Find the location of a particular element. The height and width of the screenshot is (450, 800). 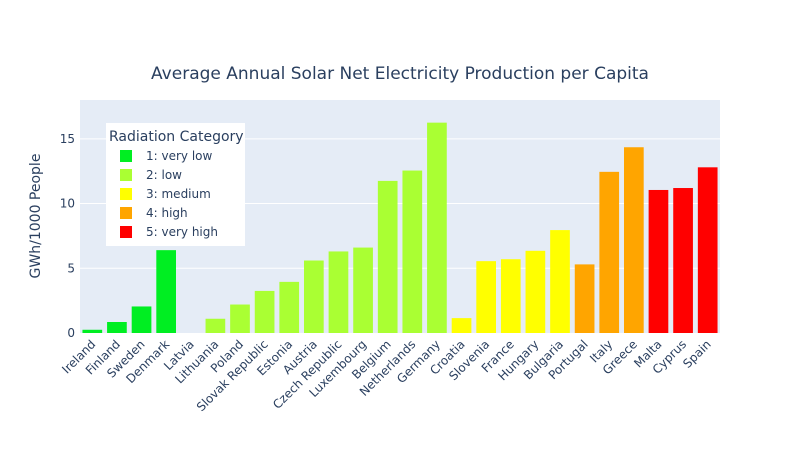

y-tick-label: 10 is located at coordinates (67, 204).